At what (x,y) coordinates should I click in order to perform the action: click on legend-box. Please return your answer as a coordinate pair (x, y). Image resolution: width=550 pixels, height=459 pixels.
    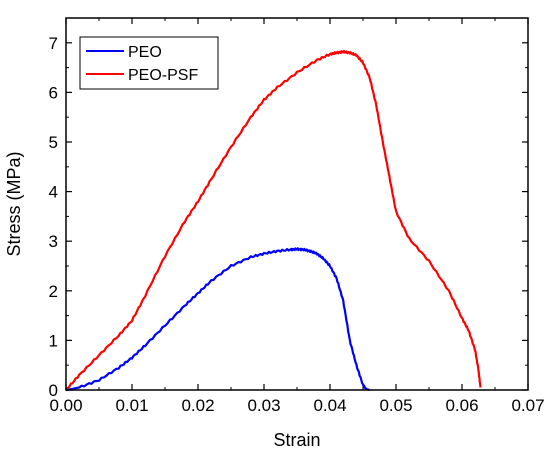
    Looking at the image, I should click on (149, 63).